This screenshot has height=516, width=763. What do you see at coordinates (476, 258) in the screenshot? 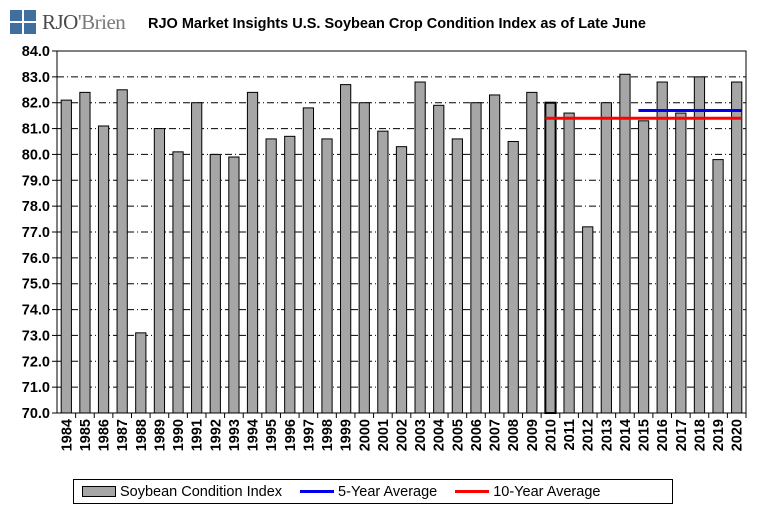
I see `bar-2006` at bounding box center [476, 258].